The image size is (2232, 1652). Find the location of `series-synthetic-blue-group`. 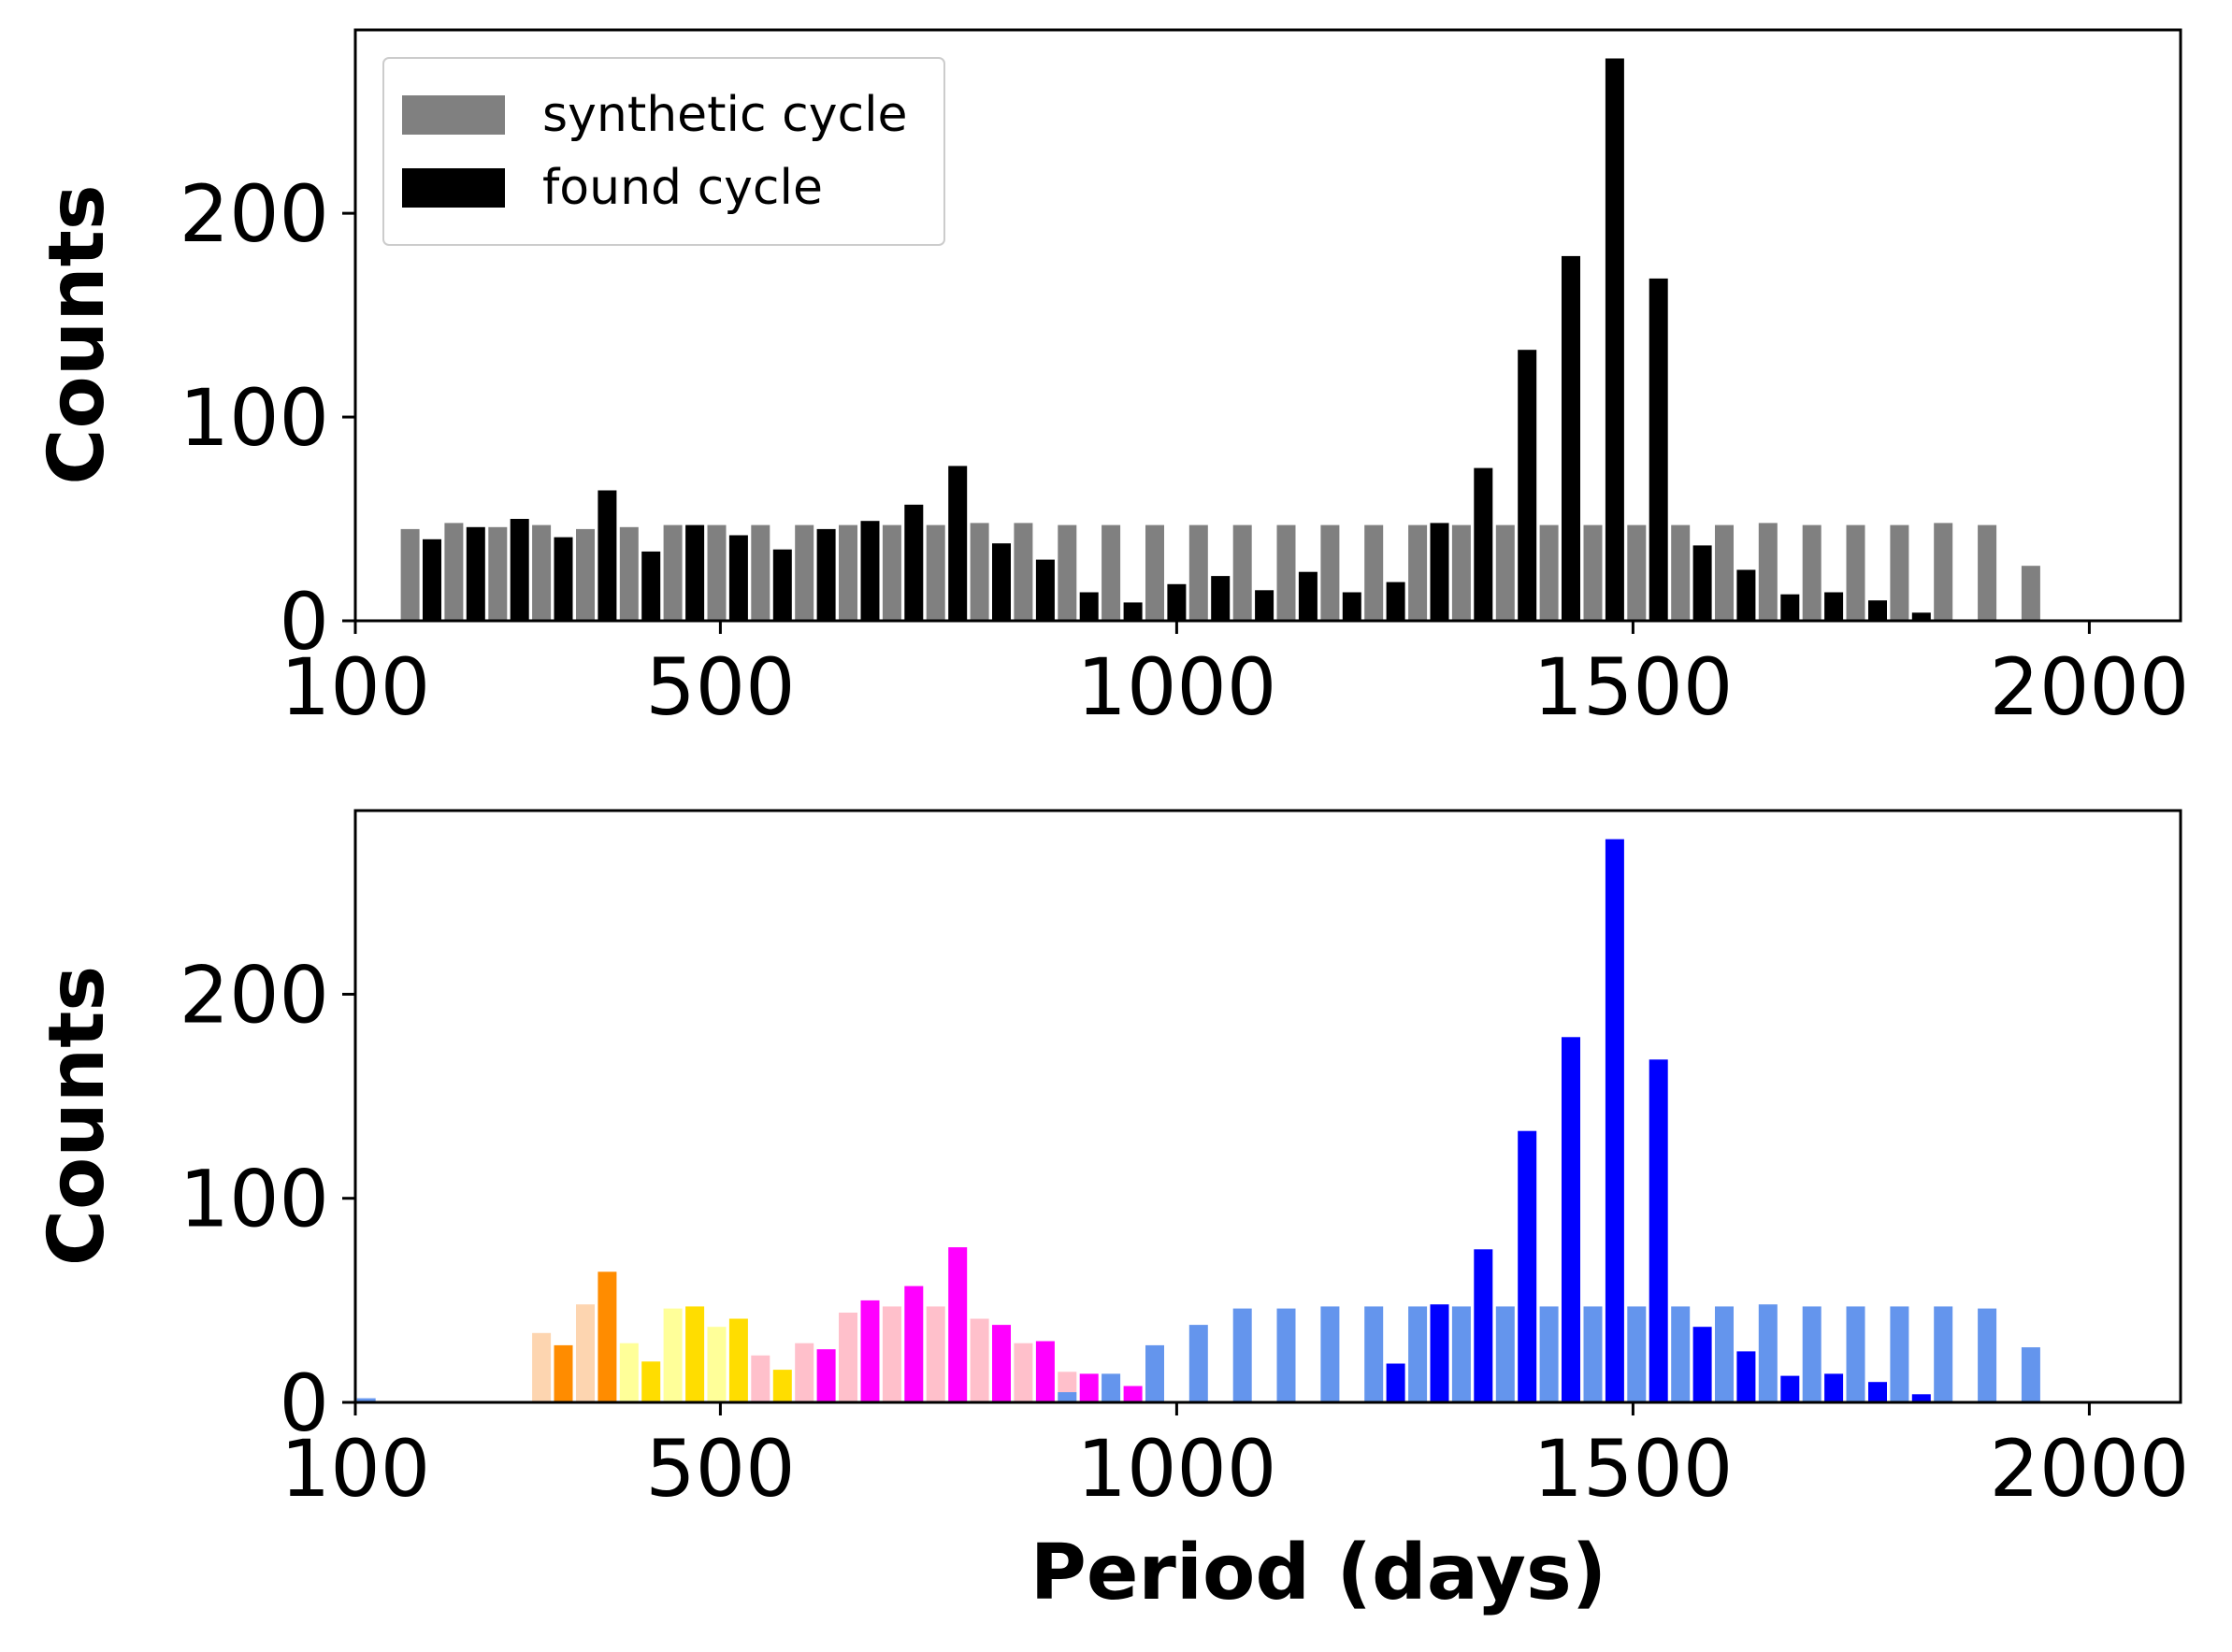

series-synthetic-blue-group is located at coordinates (1198, 1353).